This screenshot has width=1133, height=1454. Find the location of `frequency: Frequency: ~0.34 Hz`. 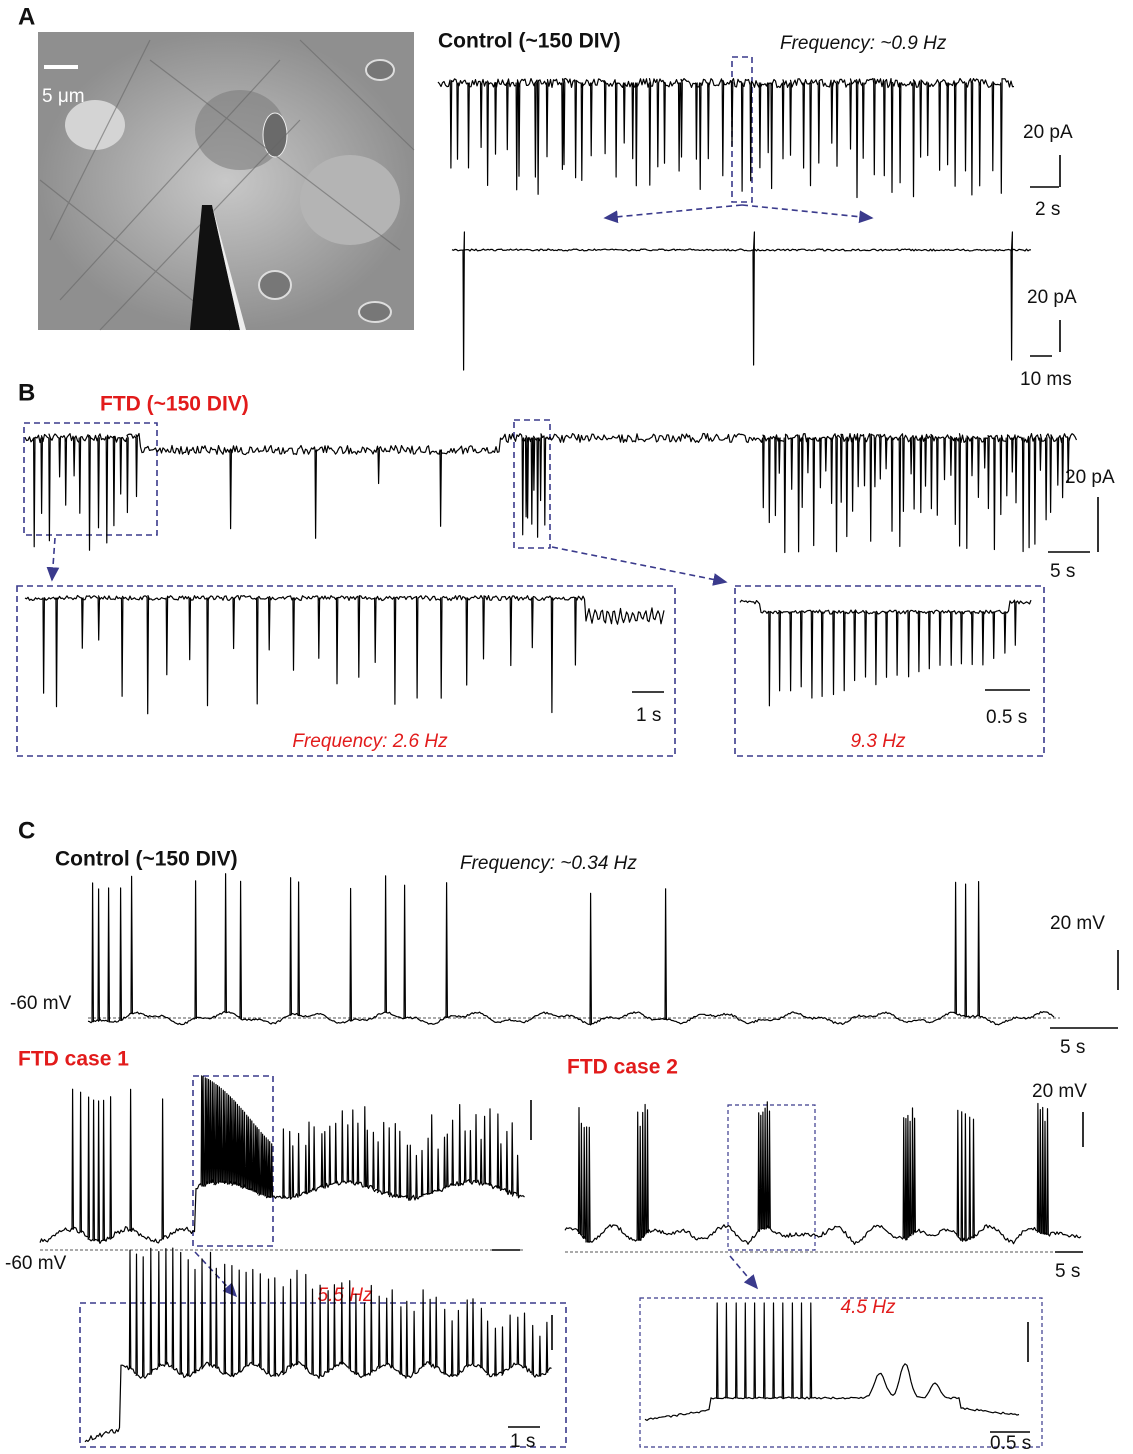

frequency: Frequency: ~0.34 Hz is located at coordinates (548, 863).